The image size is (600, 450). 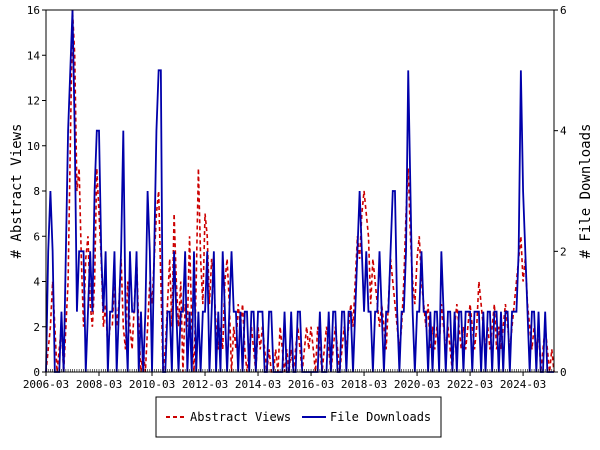 What do you see at coordinates (470, 384) in the screenshot?
I see `x-tick-label: 2022-03` at bounding box center [470, 384].